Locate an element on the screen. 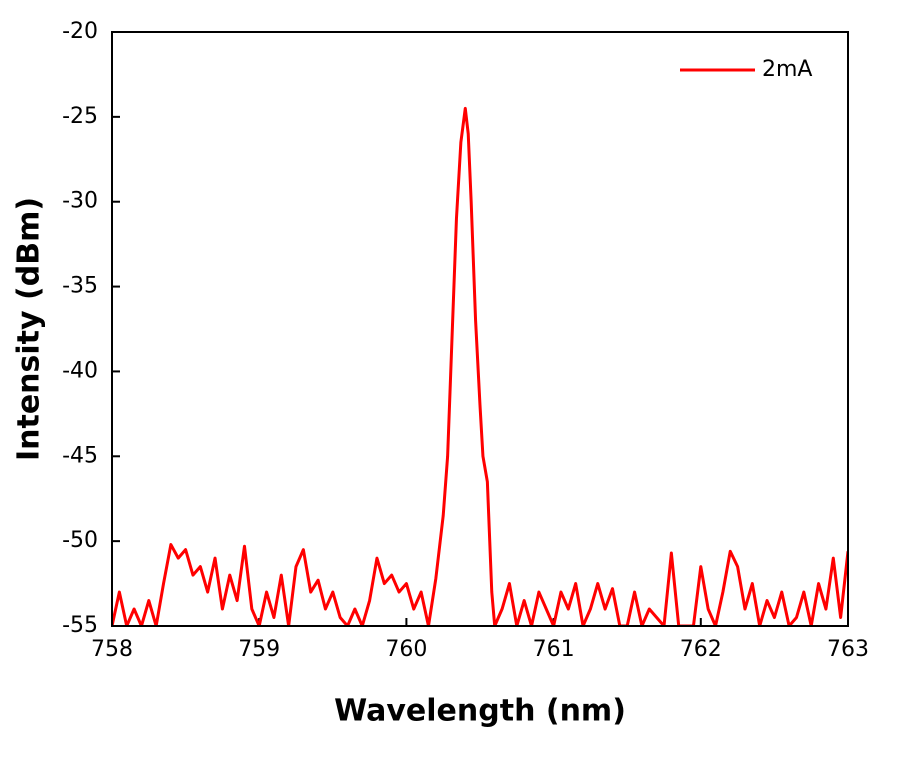 Image resolution: width=907 pixels, height=767 pixels. y-tick-label: -25 is located at coordinates (80, 116).